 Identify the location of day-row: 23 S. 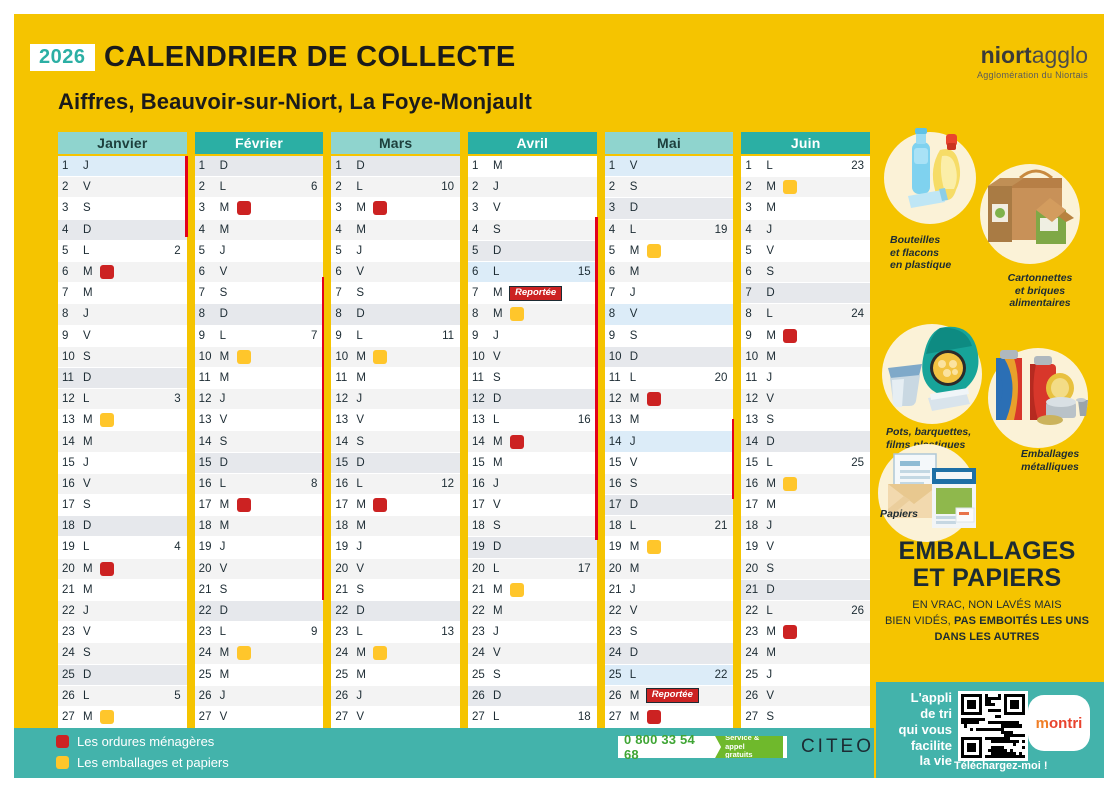
(669, 633).